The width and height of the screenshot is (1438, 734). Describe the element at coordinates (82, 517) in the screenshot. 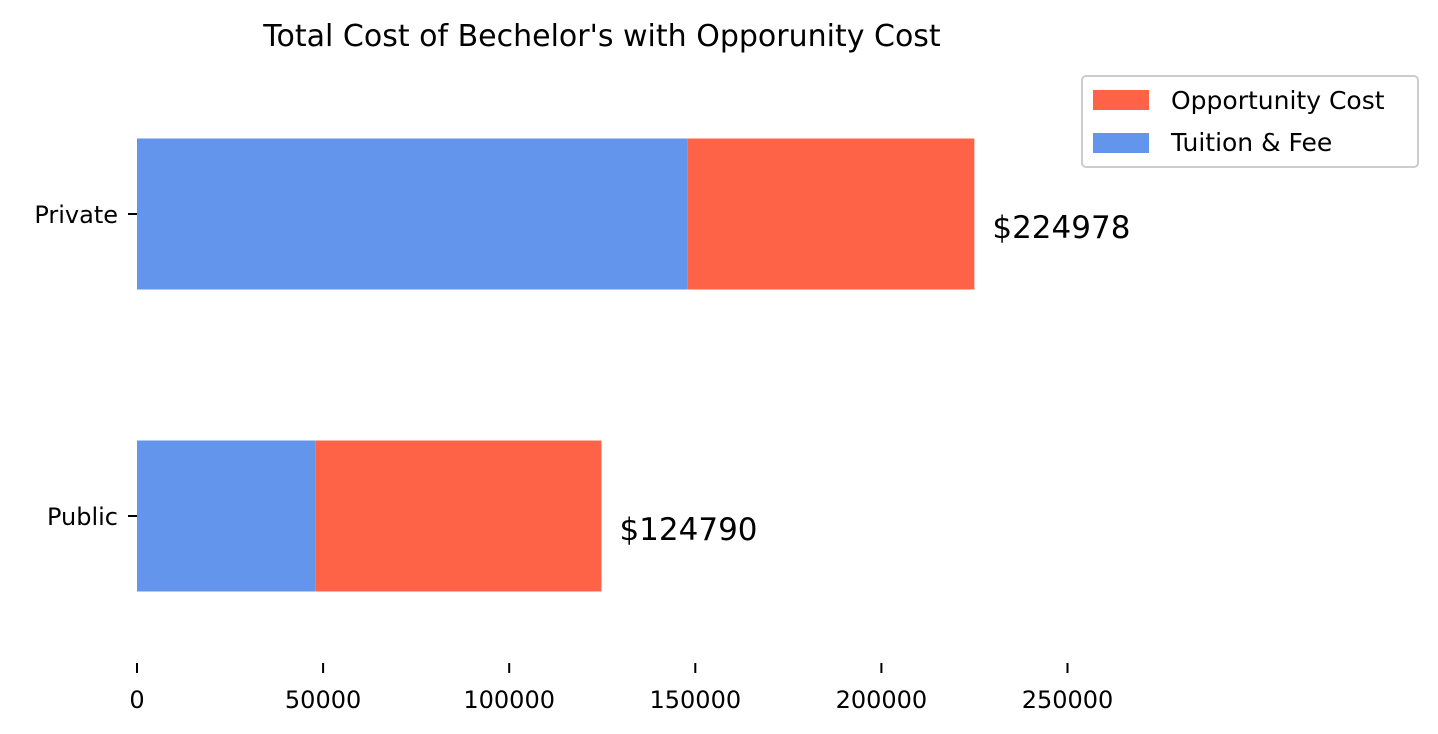

I see `y-tick-label-public: Public` at that location.